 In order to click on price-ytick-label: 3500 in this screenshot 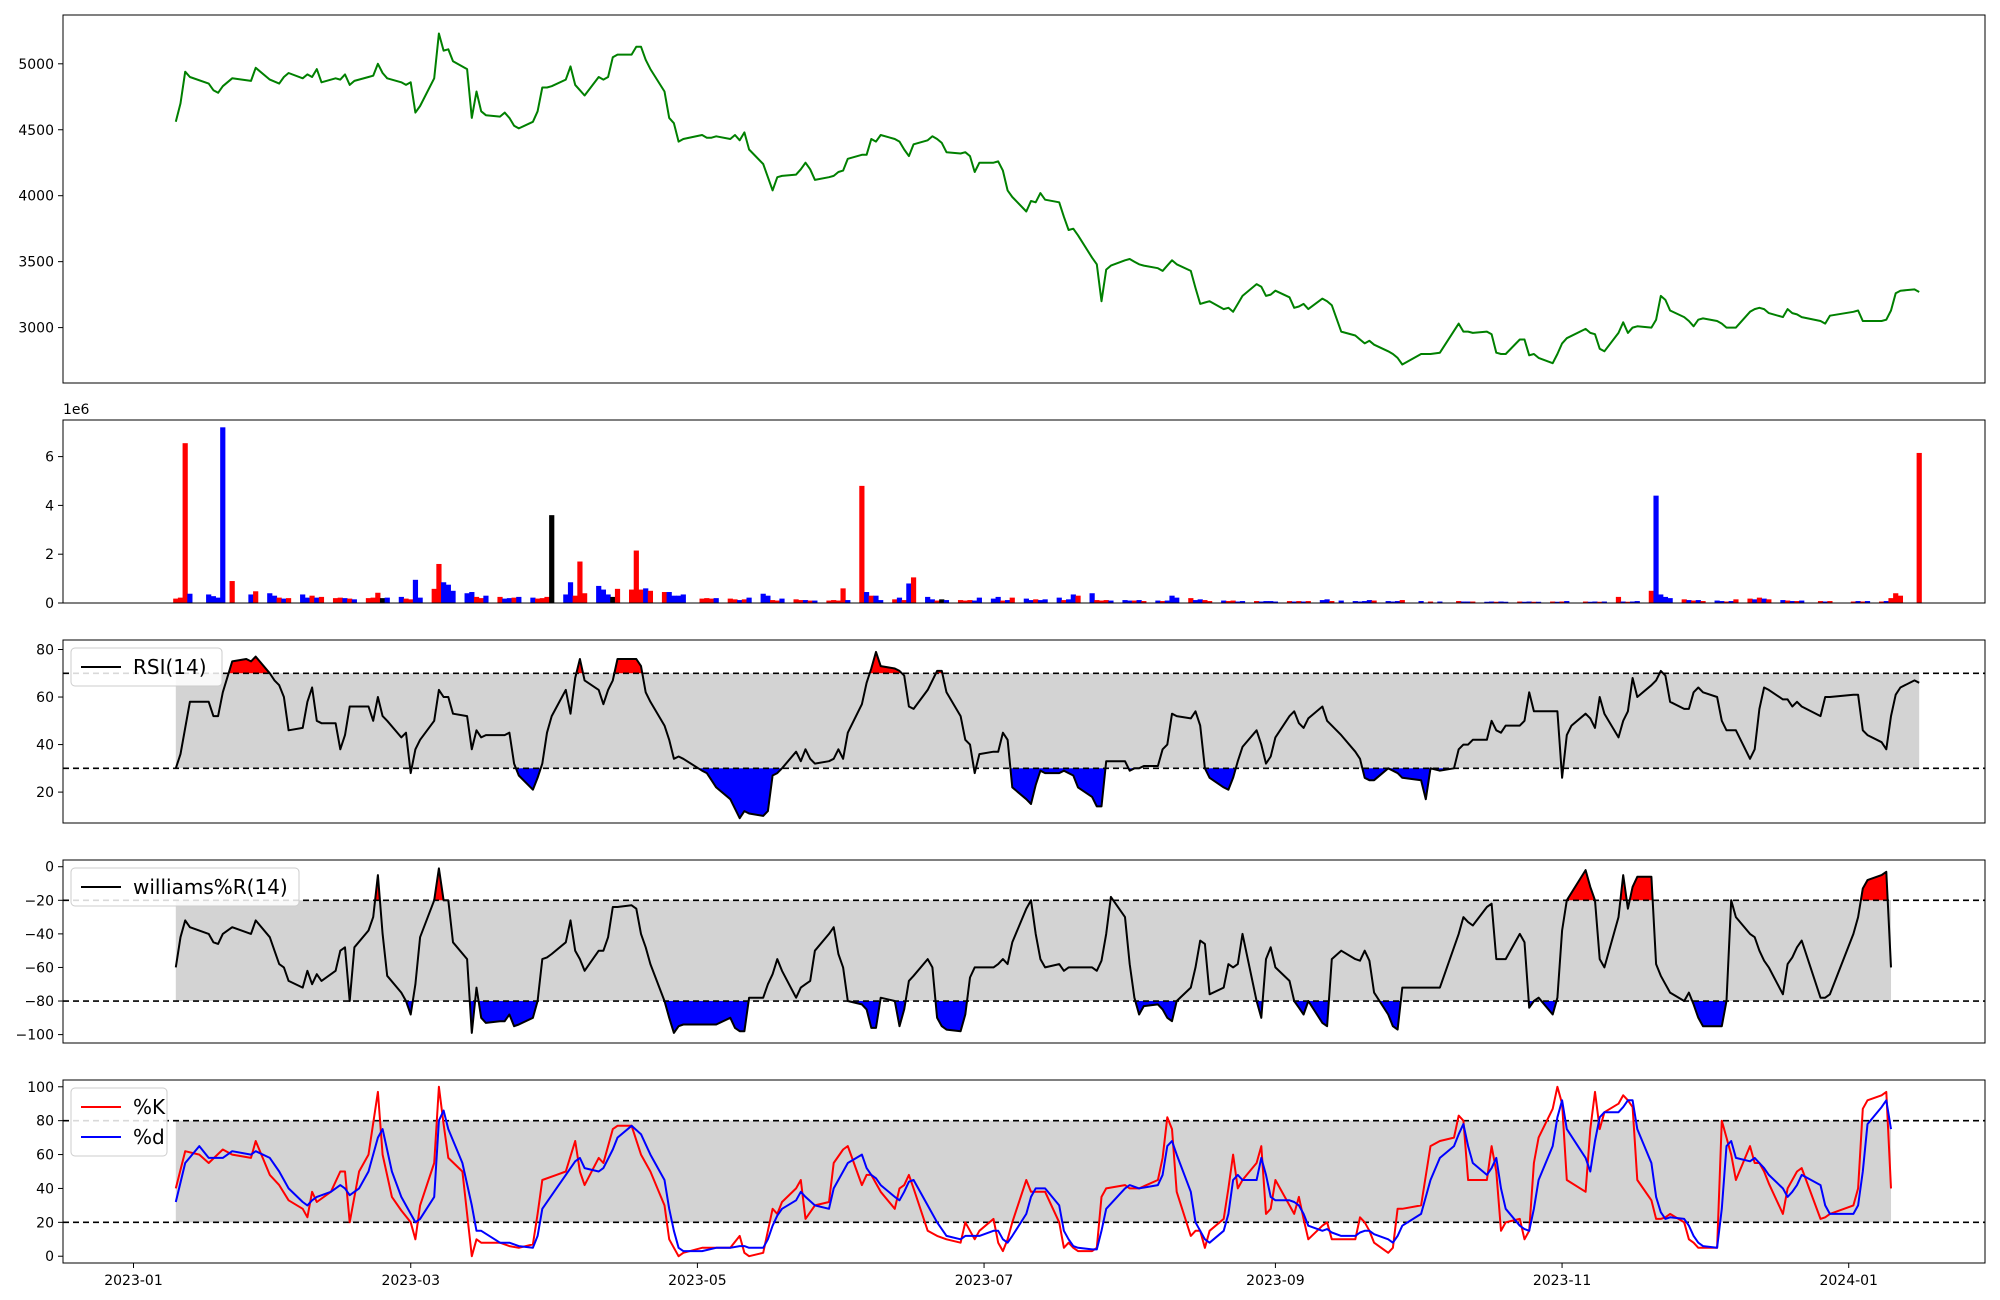, I will do `click(36, 263)`.